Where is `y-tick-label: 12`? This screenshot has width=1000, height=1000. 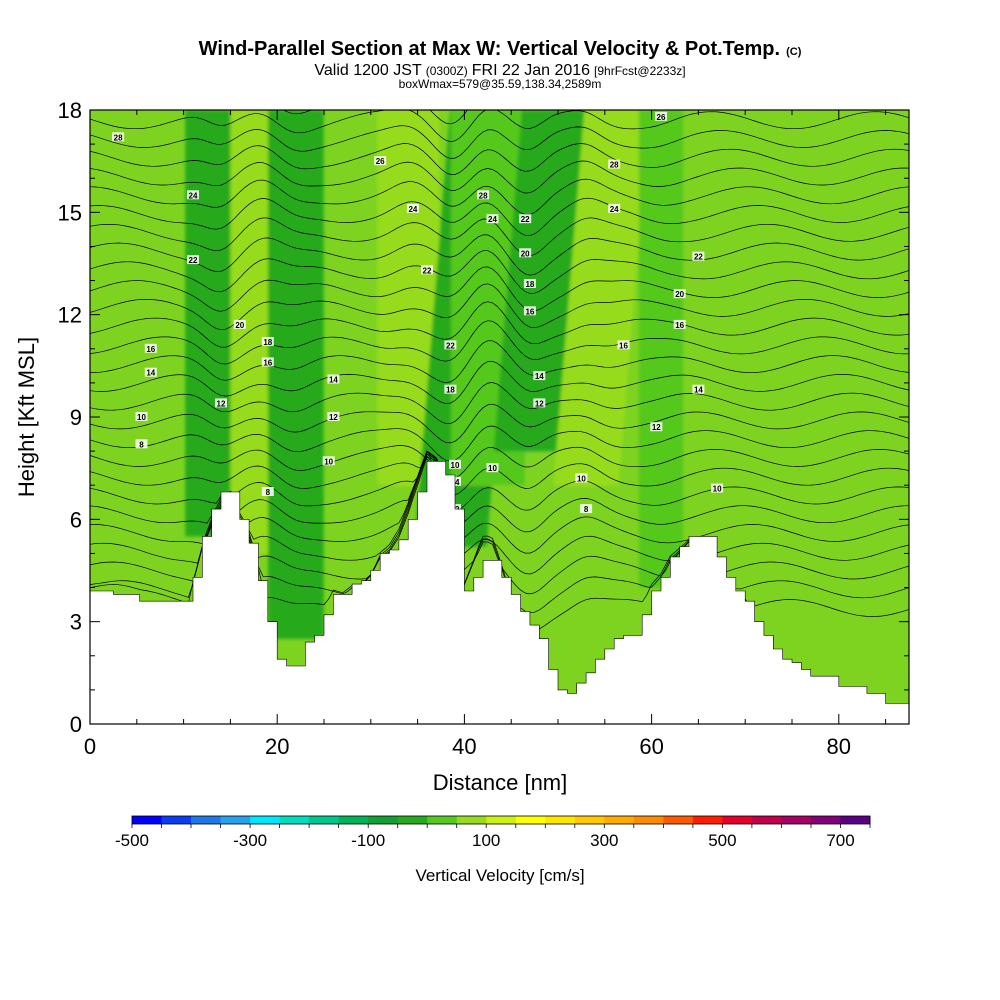 y-tick-label: 12 is located at coordinates (70, 315).